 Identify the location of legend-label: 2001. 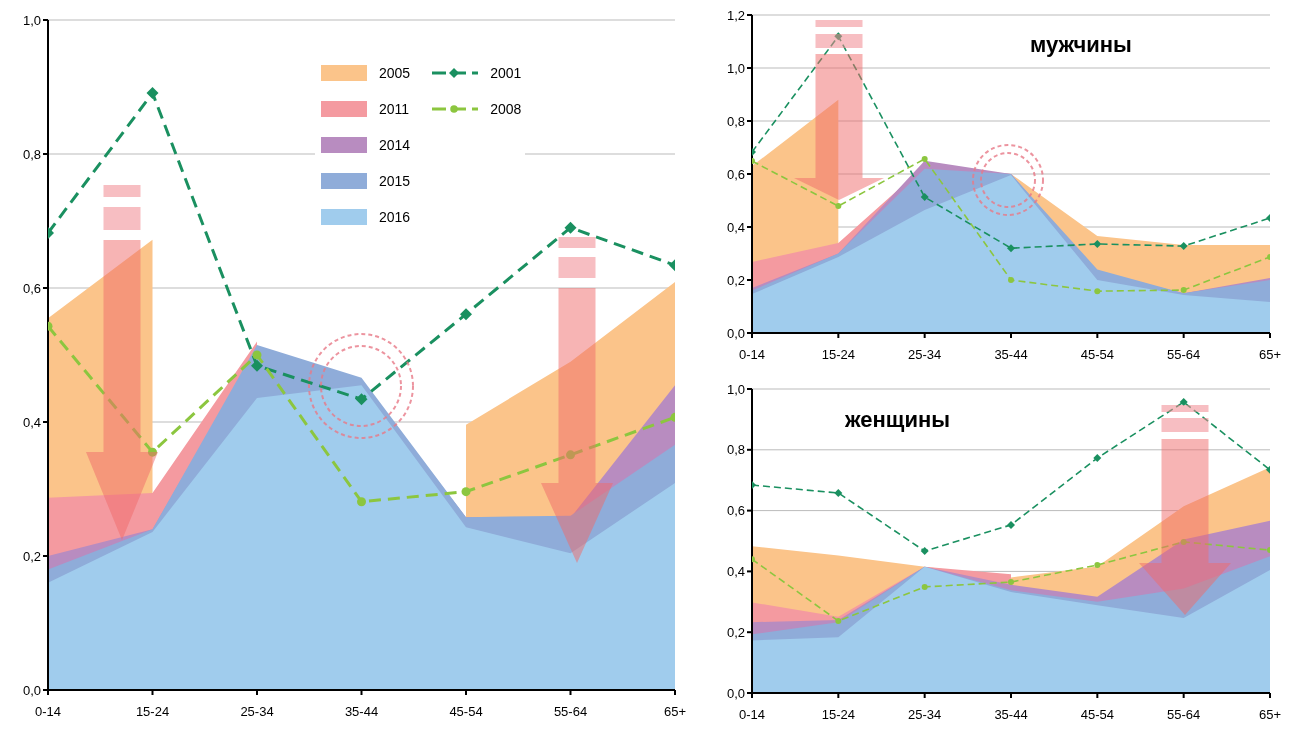
(506, 73).